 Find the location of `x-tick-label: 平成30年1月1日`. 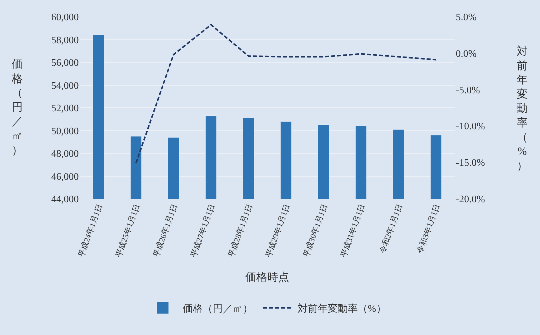

x-tick-label: 平成30年1月1日 is located at coordinates (316, 230).